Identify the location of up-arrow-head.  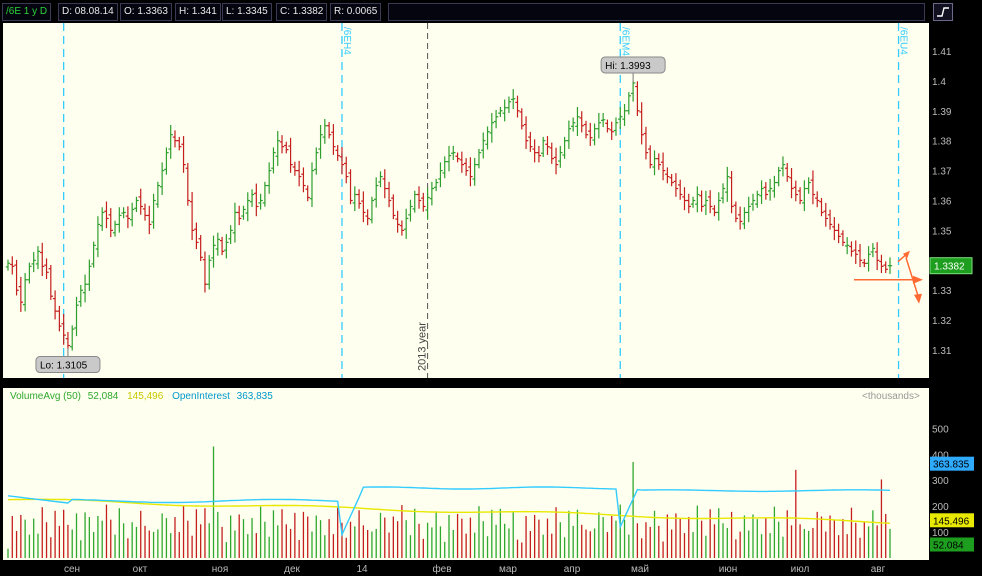
(906, 254).